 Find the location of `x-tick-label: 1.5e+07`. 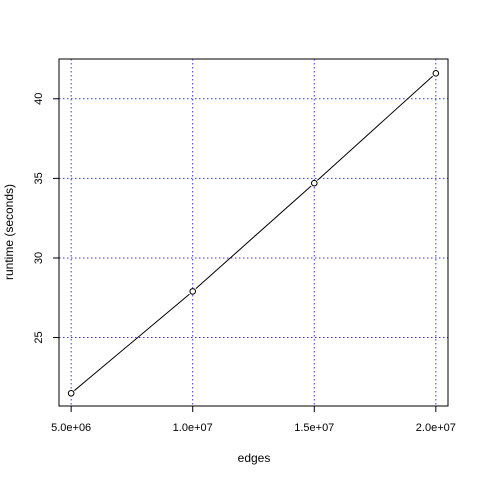

x-tick-label: 1.5e+07 is located at coordinates (314, 428).